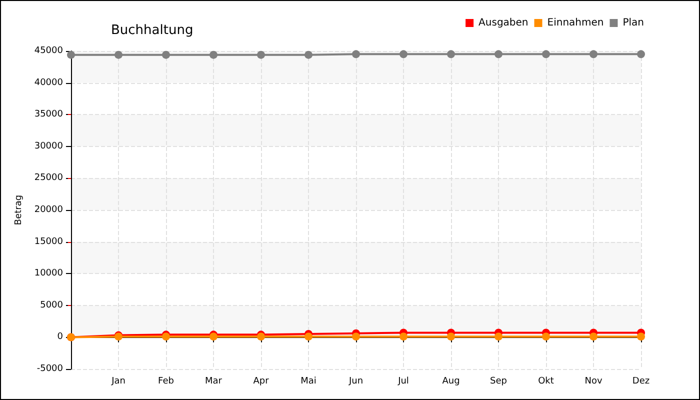 This screenshot has height=400, width=700. What do you see at coordinates (641, 381) in the screenshot?
I see `x-tick-label: Dez` at bounding box center [641, 381].